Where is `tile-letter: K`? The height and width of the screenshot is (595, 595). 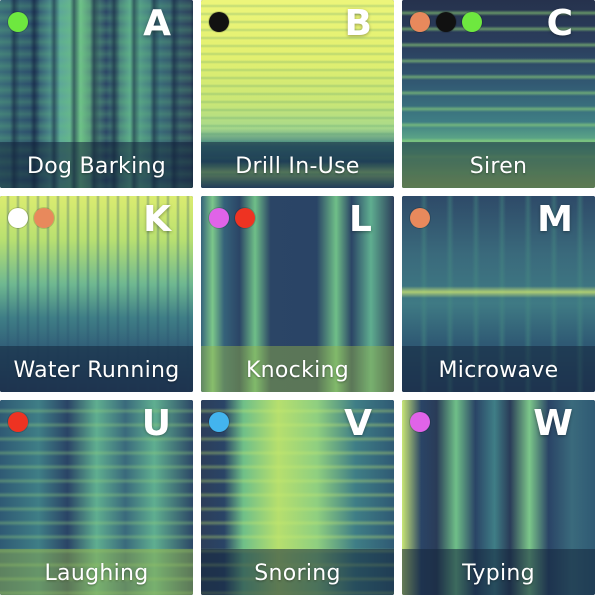 tile-letter: K is located at coordinates (157, 219).